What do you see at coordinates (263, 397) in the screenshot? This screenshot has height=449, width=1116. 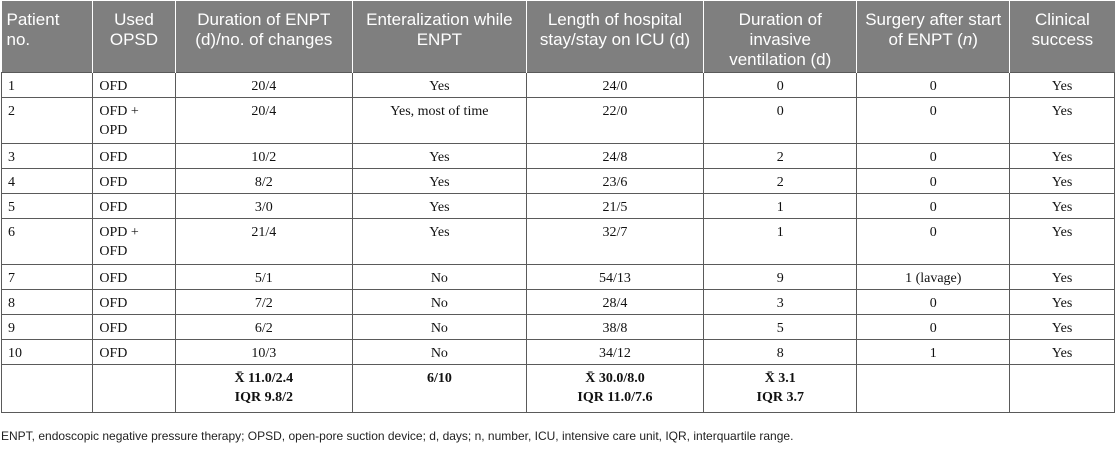 I see `summary-duration-iqr: IQR 9.8/2` at bounding box center [263, 397].